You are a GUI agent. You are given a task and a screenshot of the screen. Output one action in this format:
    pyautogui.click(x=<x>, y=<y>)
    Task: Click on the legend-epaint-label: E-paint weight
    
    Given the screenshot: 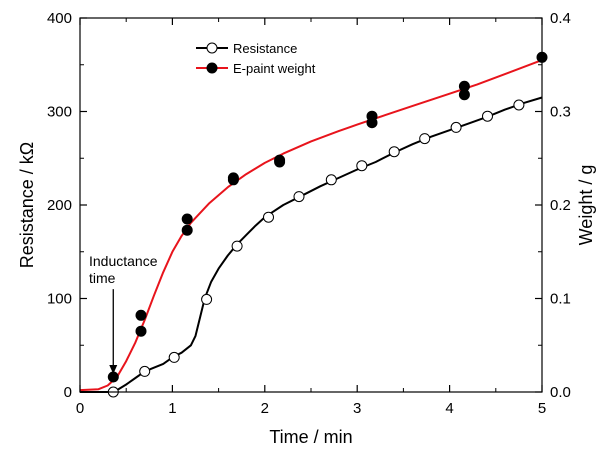 What is the action you would take?
    pyautogui.click(x=274, y=68)
    